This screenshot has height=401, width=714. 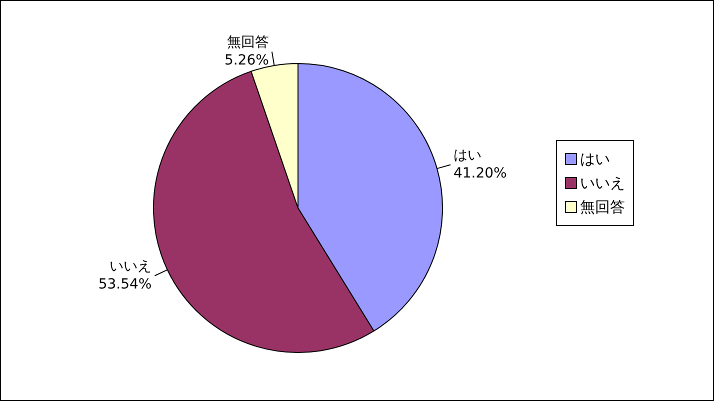 I want to click on legend-label: 無回答, so click(x=602, y=207).